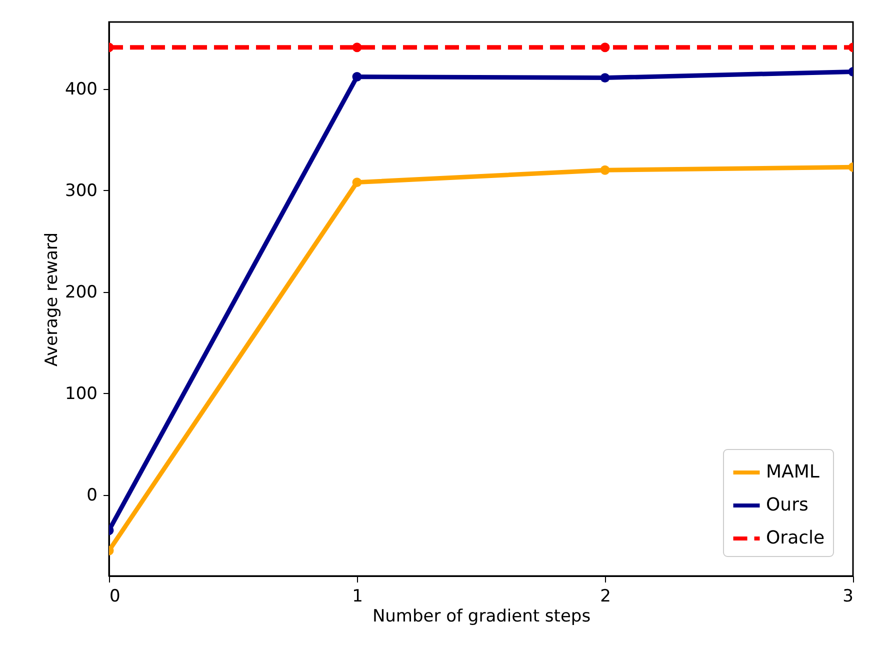 The width and height of the screenshot is (877, 664). Describe the element at coordinates (115, 596) in the screenshot. I see `x-tick-label: 0` at that location.